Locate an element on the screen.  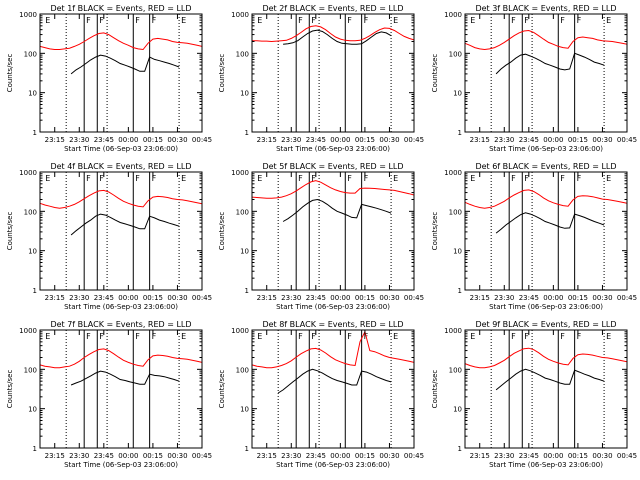
chart-title: Det 9f BLACK = Events, RED = LLD is located at coordinates (545, 324).